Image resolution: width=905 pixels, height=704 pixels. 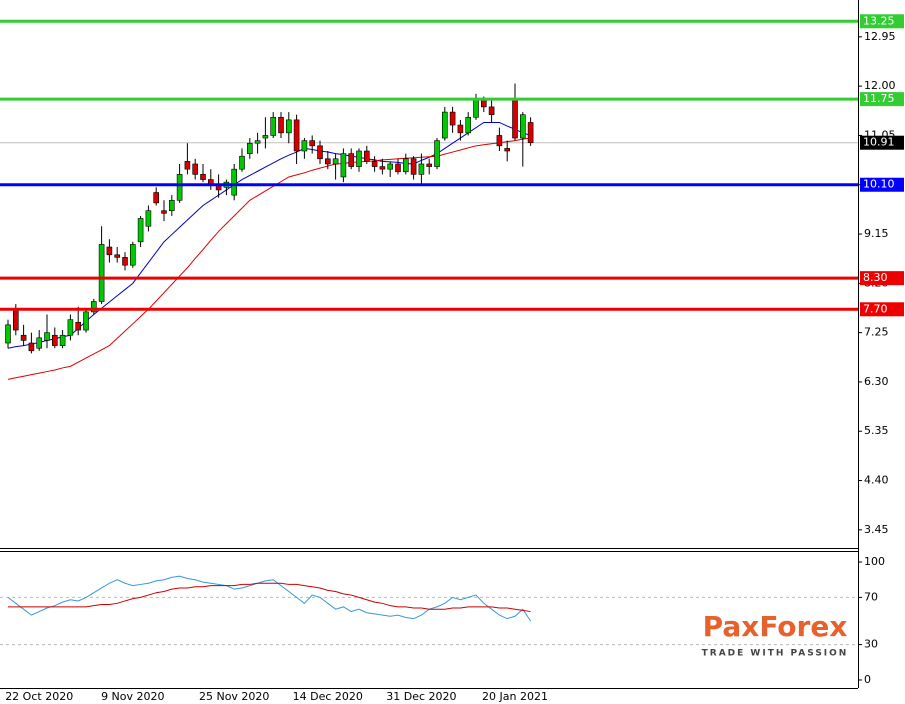 I want to click on x-tick-label: 22 Oct 2020, so click(x=39, y=696).